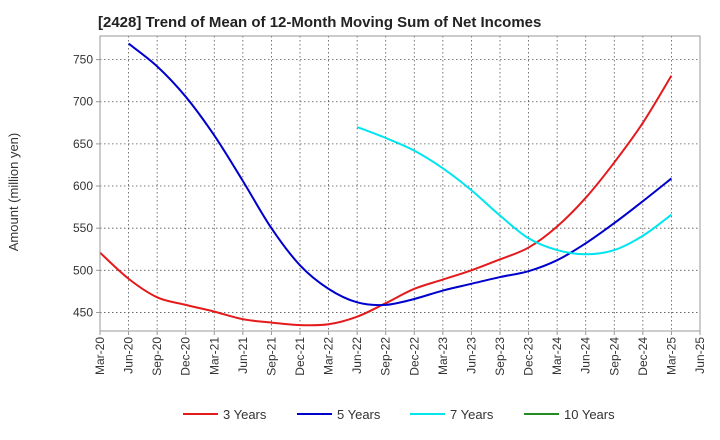  Describe the element at coordinates (13, 192) in the screenshot. I see `y-axis-title: Amount (million yen)` at that location.